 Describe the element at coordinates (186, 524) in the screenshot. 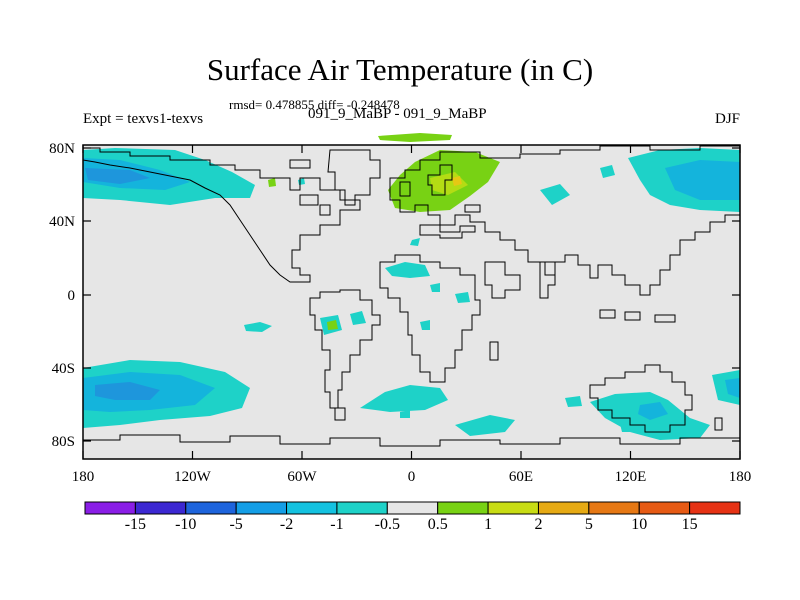

I see `colorbar-label: -10` at that location.